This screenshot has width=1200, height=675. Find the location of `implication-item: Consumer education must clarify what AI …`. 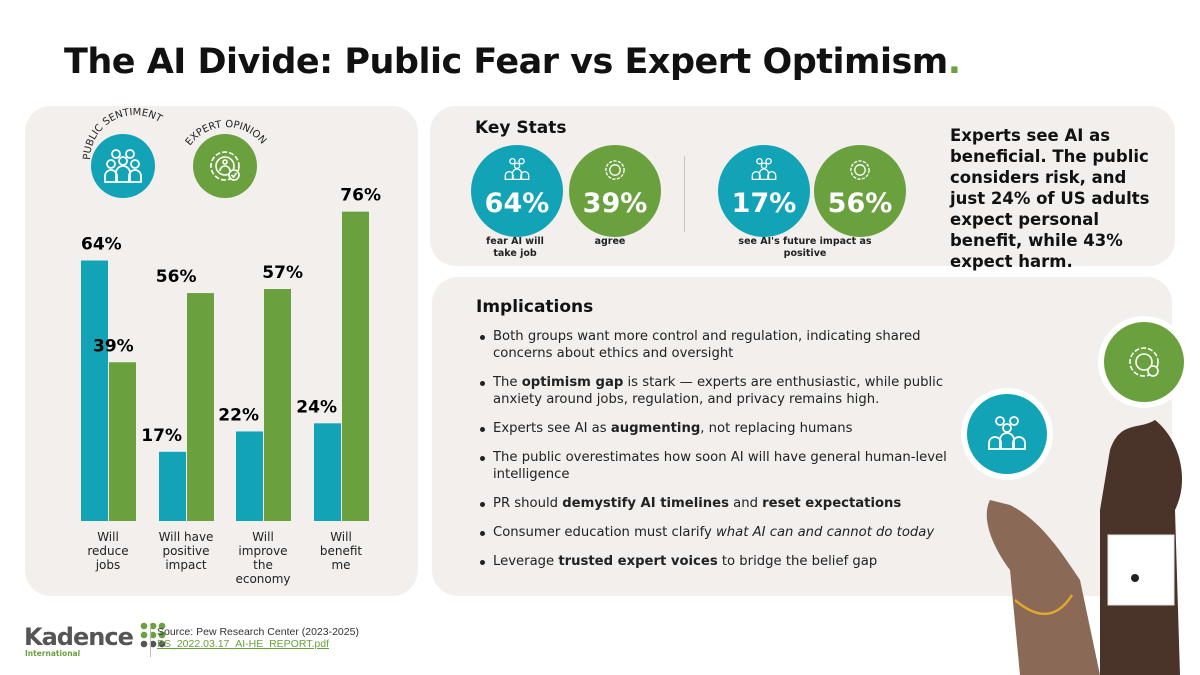

implication-item: Consumer education must clarify what AI … is located at coordinates (718, 532).